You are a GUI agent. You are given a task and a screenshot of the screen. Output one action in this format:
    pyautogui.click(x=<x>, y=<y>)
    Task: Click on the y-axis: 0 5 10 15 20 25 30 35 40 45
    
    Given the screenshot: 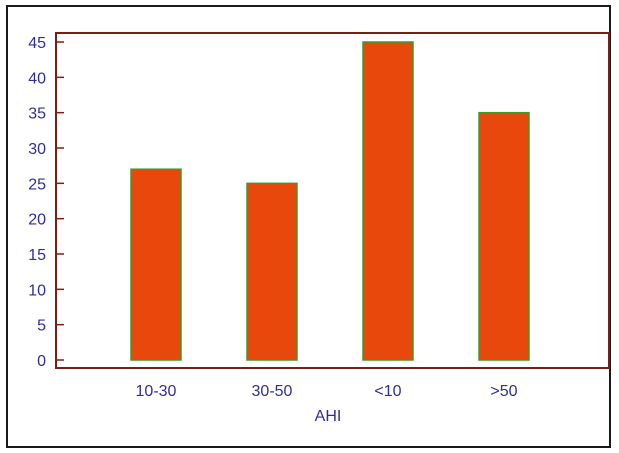 What is the action you would take?
    pyautogui.click(x=46, y=202)
    